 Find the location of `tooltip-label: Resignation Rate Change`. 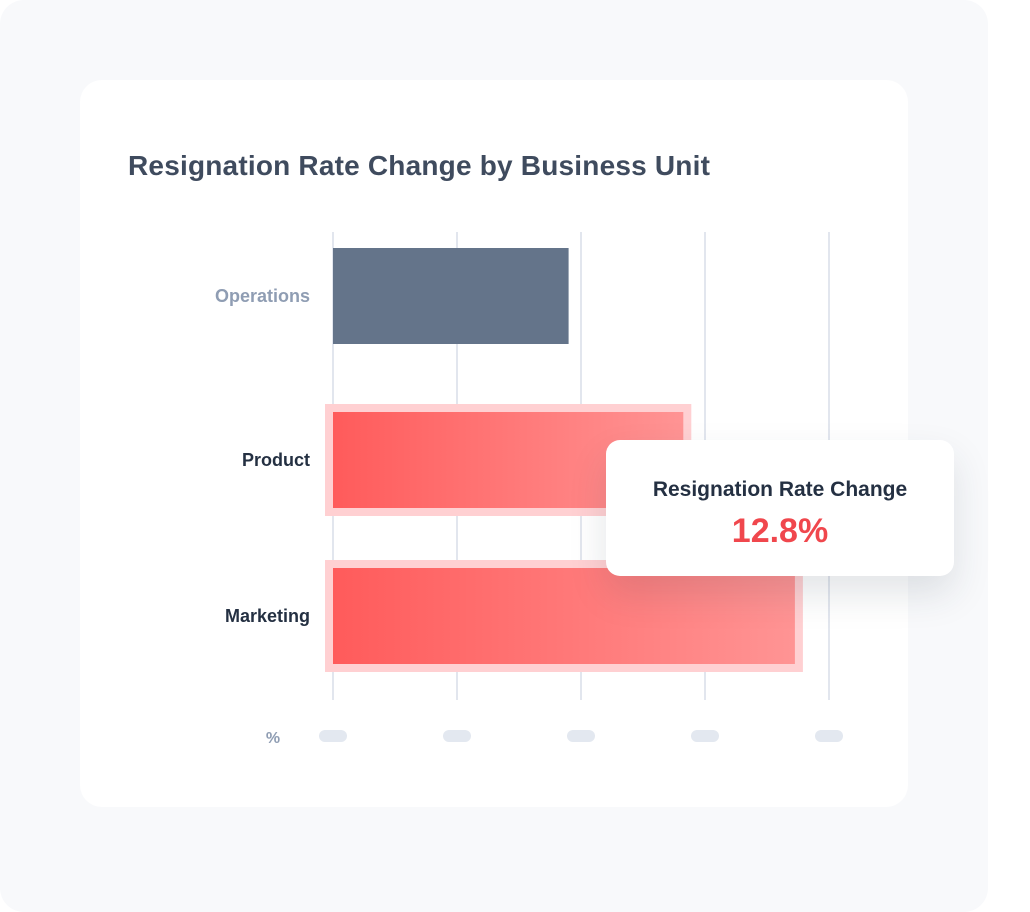

tooltip-label: Resignation Rate Change is located at coordinates (780, 489).